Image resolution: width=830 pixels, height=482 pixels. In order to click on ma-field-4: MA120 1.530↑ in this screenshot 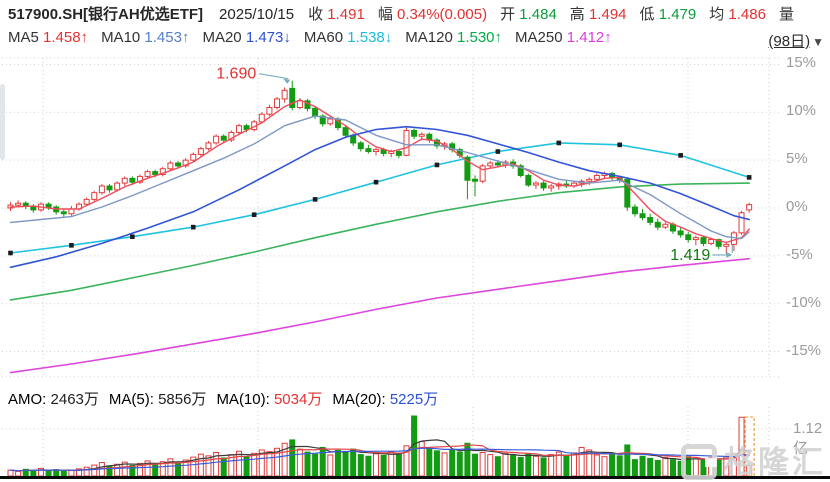, I will do `click(454, 37)`.